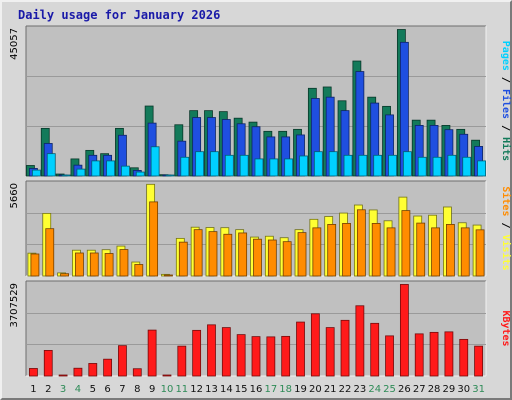 Image resolution: width=512 pixels, height=400 pixels. I want to click on day-label-22: 22, so click(345, 389).